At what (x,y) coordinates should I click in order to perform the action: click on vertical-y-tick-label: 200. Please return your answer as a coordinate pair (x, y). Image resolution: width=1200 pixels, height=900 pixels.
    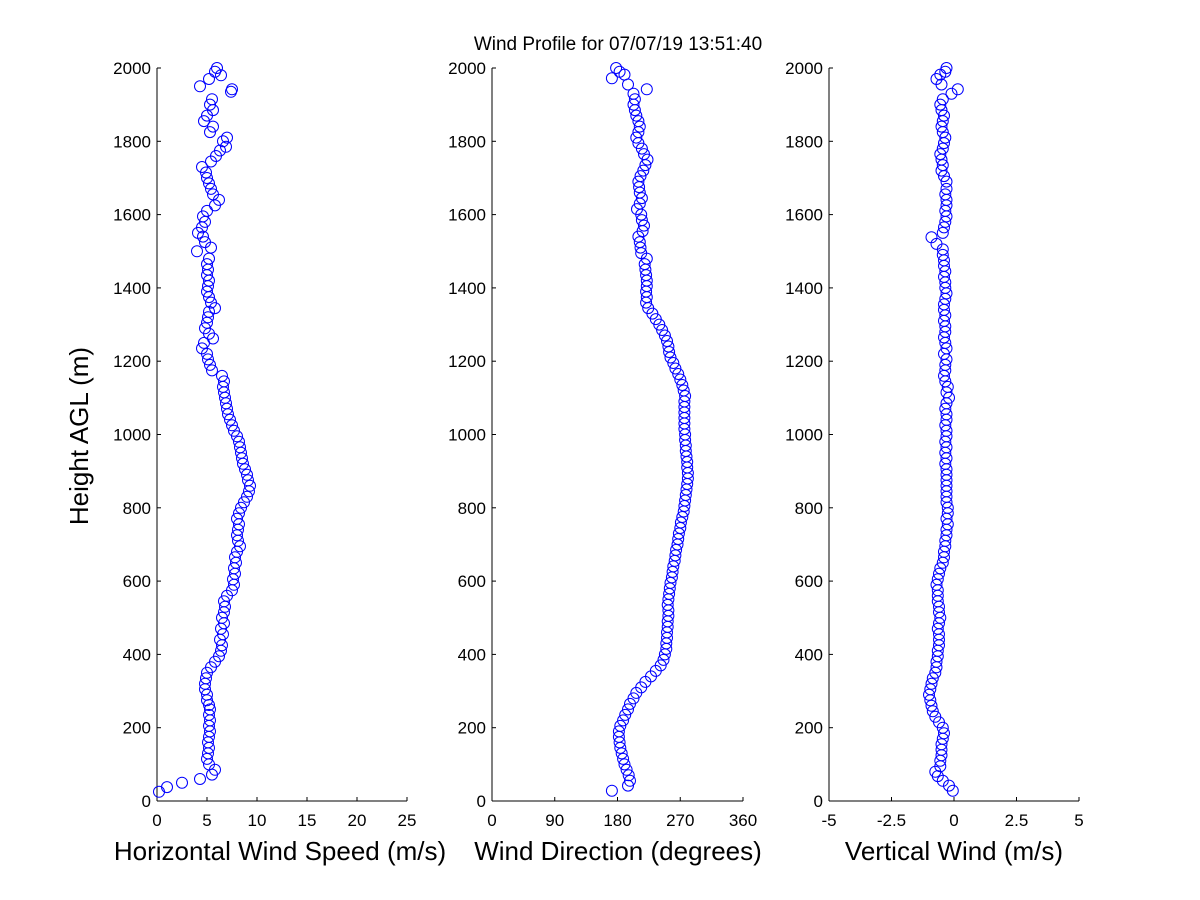
    Looking at the image, I should click on (809, 728).